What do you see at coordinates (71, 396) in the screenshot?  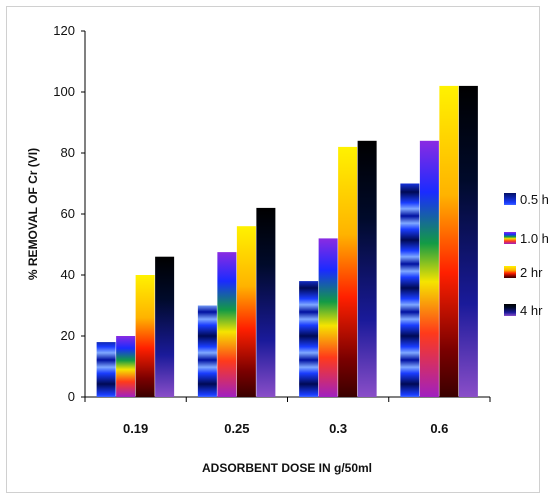 I see `y-tick-label: 0` at bounding box center [71, 396].